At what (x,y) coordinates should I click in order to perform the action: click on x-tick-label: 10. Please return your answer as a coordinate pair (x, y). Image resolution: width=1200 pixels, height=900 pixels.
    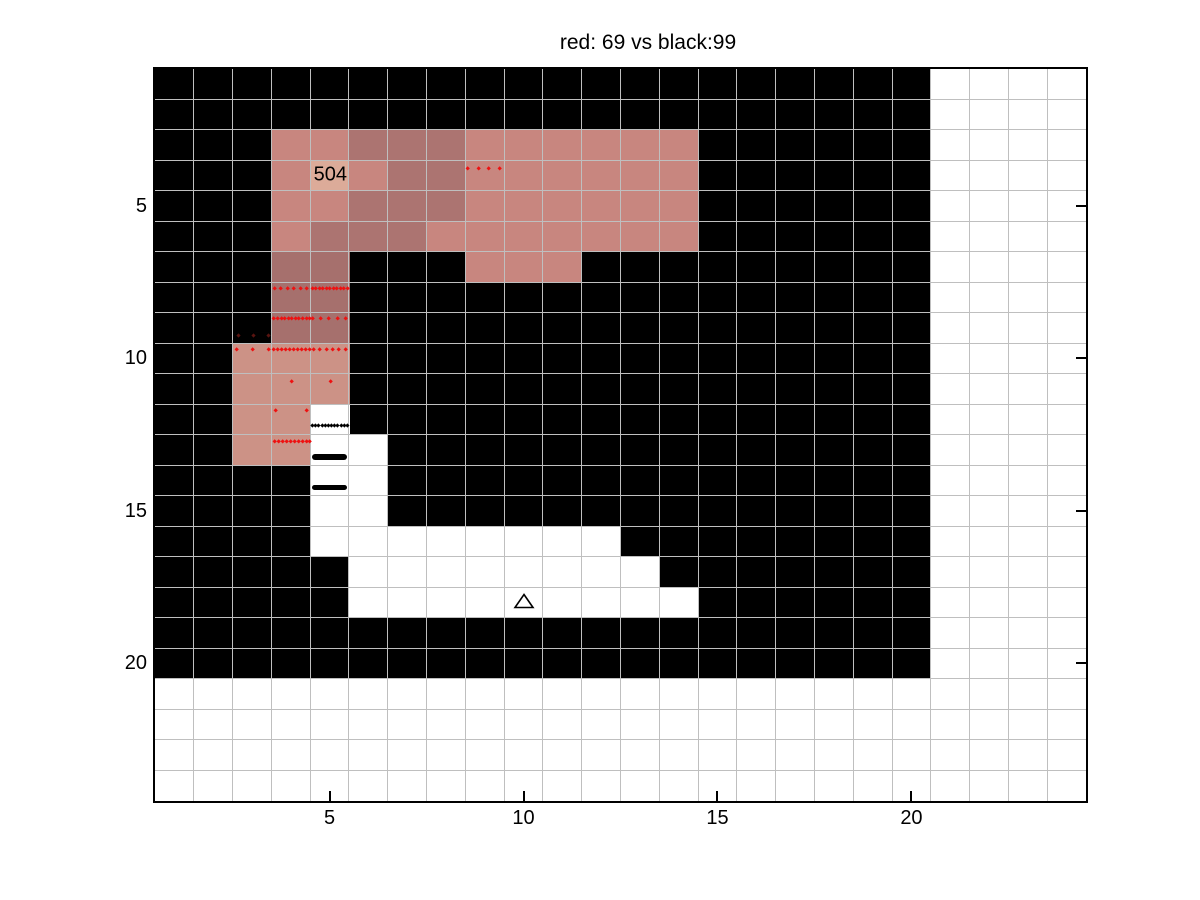
    Looking at the image, I should click on (523, 817).